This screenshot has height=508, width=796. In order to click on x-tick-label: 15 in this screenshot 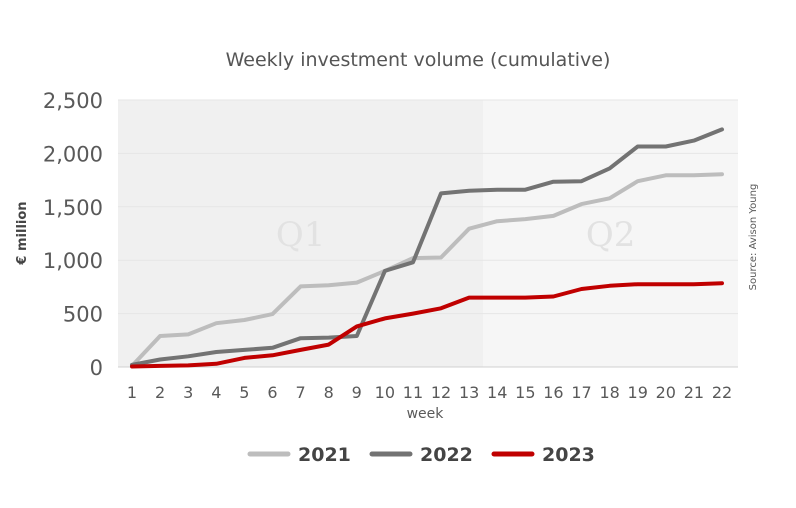, I will do `click(525, 392)`.